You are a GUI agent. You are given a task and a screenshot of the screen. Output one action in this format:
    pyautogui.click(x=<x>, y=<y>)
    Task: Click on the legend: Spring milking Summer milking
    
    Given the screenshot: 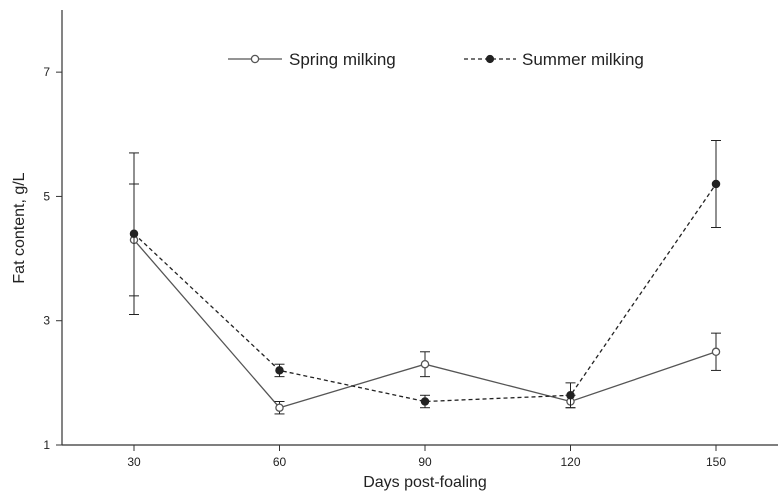 What is the action you would take?
    pyautogui.click(x=436, y=59)
    